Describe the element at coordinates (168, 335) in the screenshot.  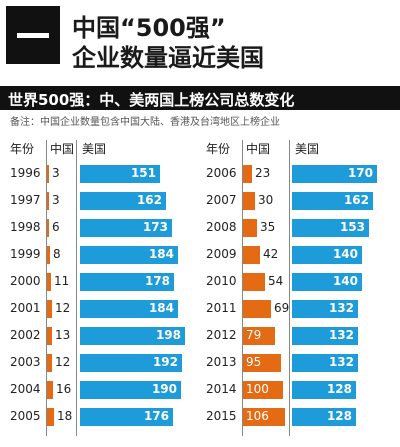
I see `usa-value: 198` at that location.